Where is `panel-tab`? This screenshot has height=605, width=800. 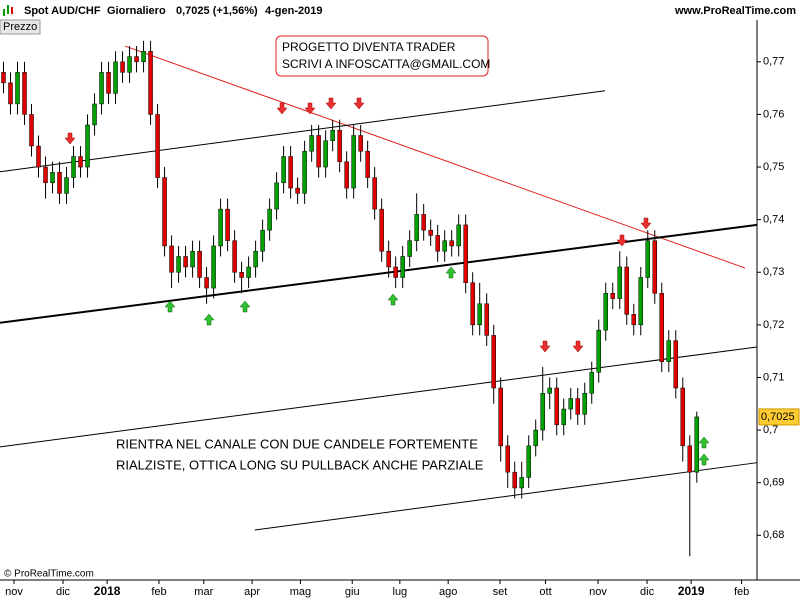 panel-tab is located at coordinates (20, 27).